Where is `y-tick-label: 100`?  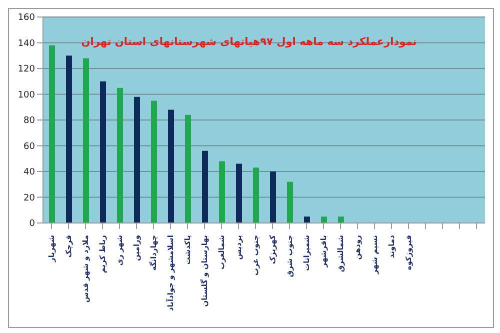
y-tick-label: 100 is located at coordinates (27, 95).